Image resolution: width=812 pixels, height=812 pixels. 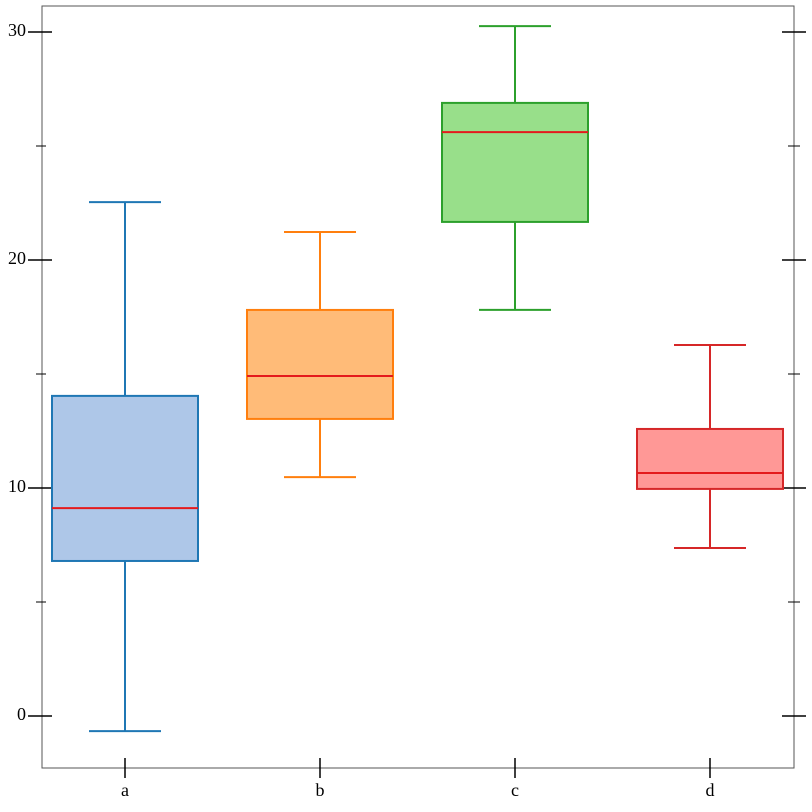 What do you see at coordinates (17, 258) in the screenshot?
I see `y-tick-label: 20` at bounding box center [17, 258].